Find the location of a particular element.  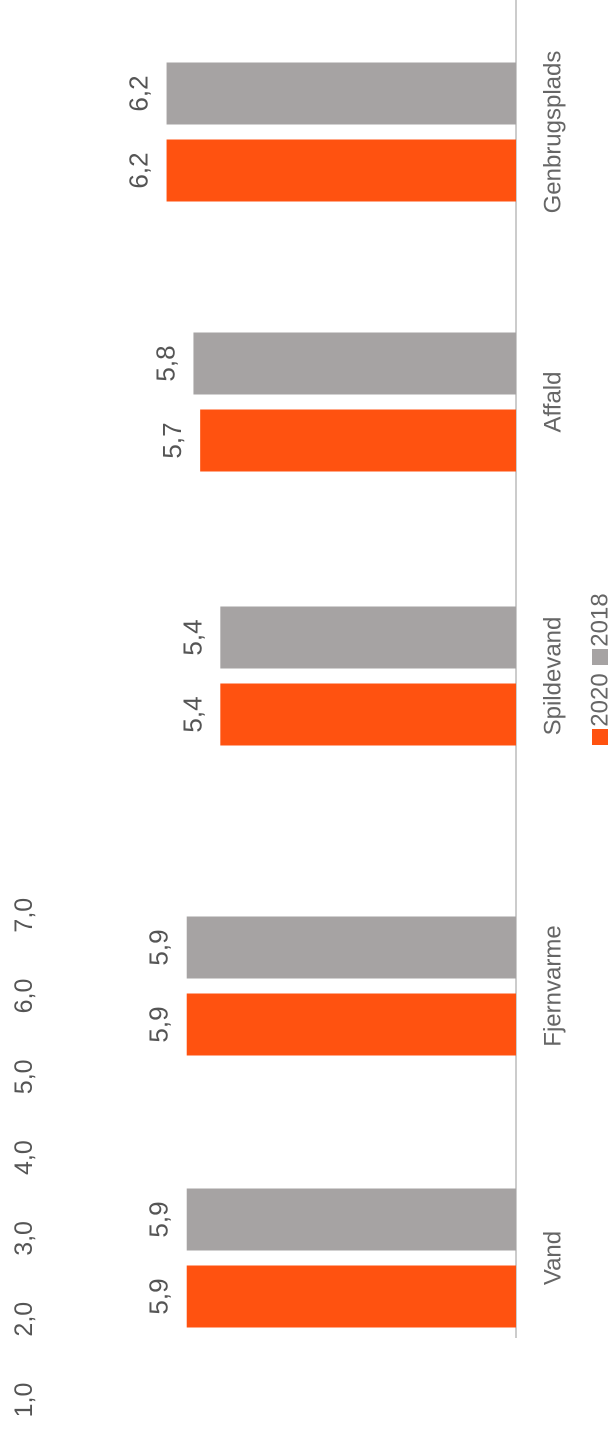

data-label-2020: 6,2 is located at coordinates (139, 170).